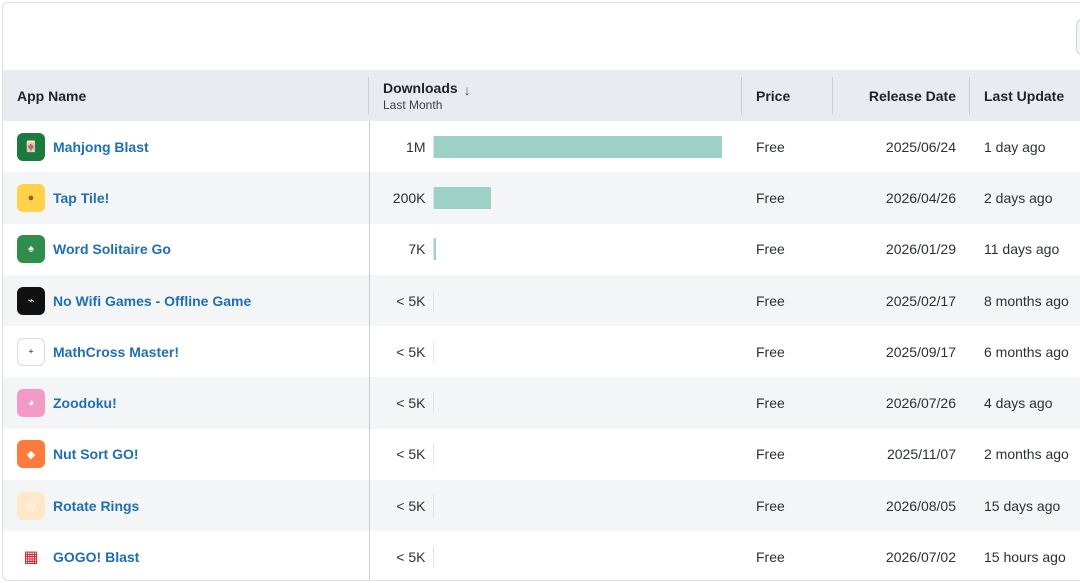 This screenshot has width=1080, height=583. Describe the element at coordinates (31, 249) in the screenshot. I see `solitaire-cards-icon: ♠` at that location.